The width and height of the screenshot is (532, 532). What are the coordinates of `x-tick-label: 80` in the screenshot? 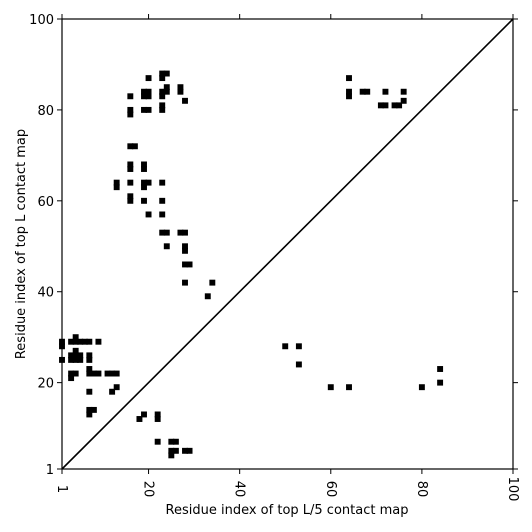 It's located at (421, 489).